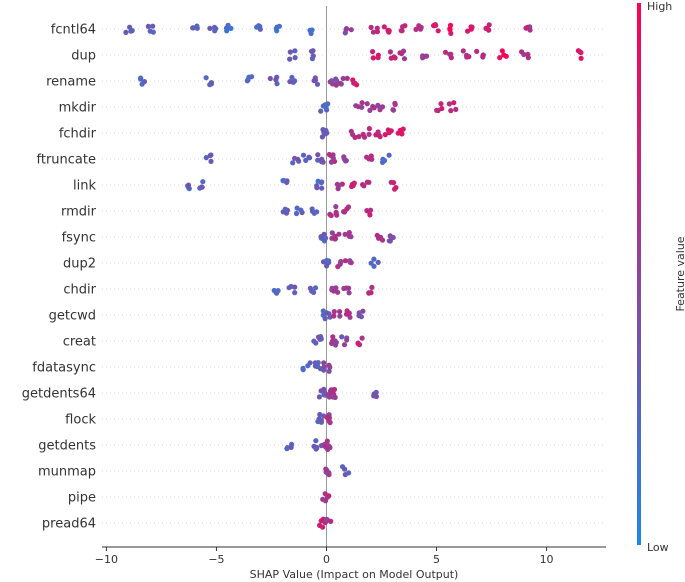 This screenshot has width=685, height=582. Describe the element at coordinates (79, 290) in the screenshot. I see `feature-label: chdir` at that location.